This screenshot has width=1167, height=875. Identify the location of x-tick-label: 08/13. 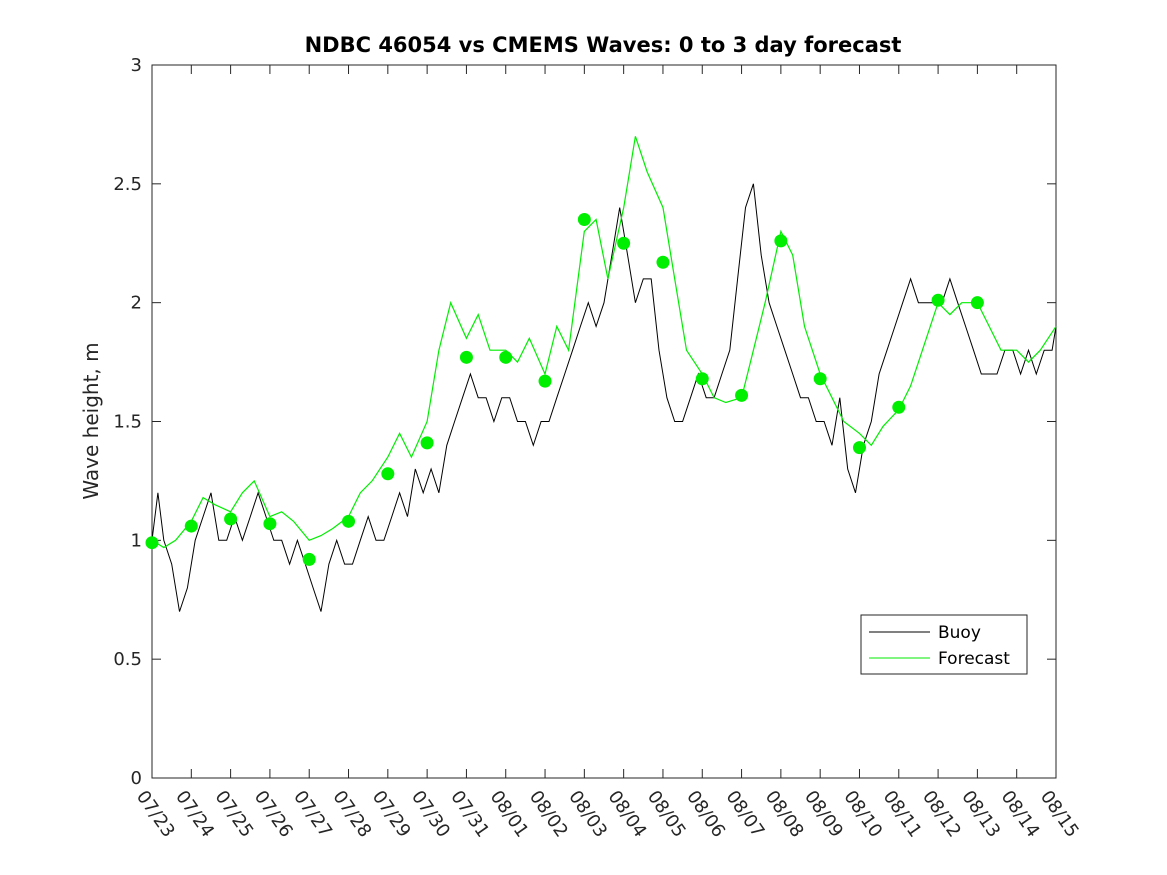
(980, 814).